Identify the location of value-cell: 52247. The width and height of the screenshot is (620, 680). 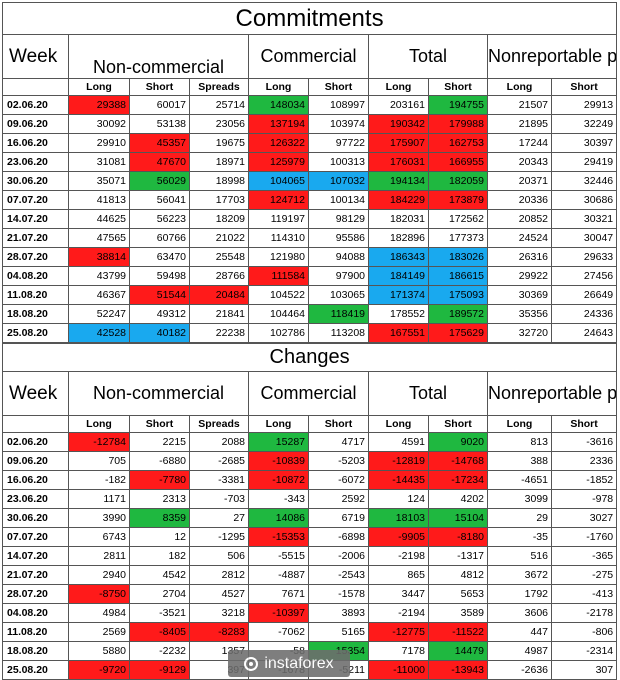
(99, 314).